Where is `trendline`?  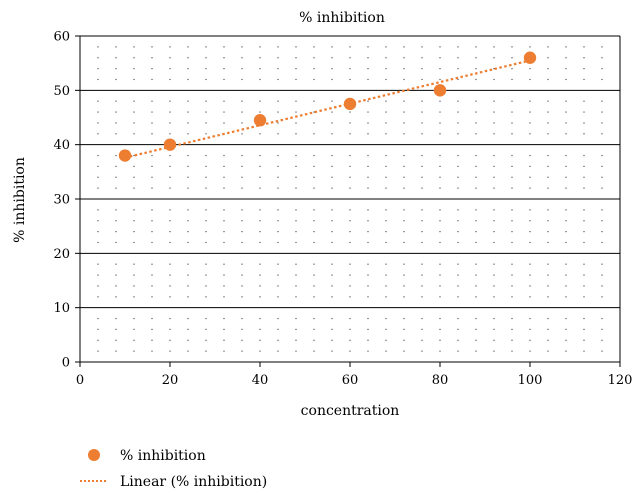
trendline is located at coordinates (327, 109).